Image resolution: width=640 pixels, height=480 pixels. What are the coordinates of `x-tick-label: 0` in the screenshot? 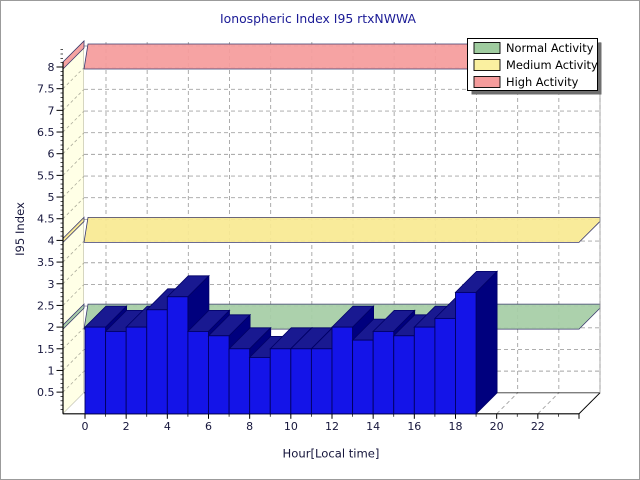 It's located at (85, 426).